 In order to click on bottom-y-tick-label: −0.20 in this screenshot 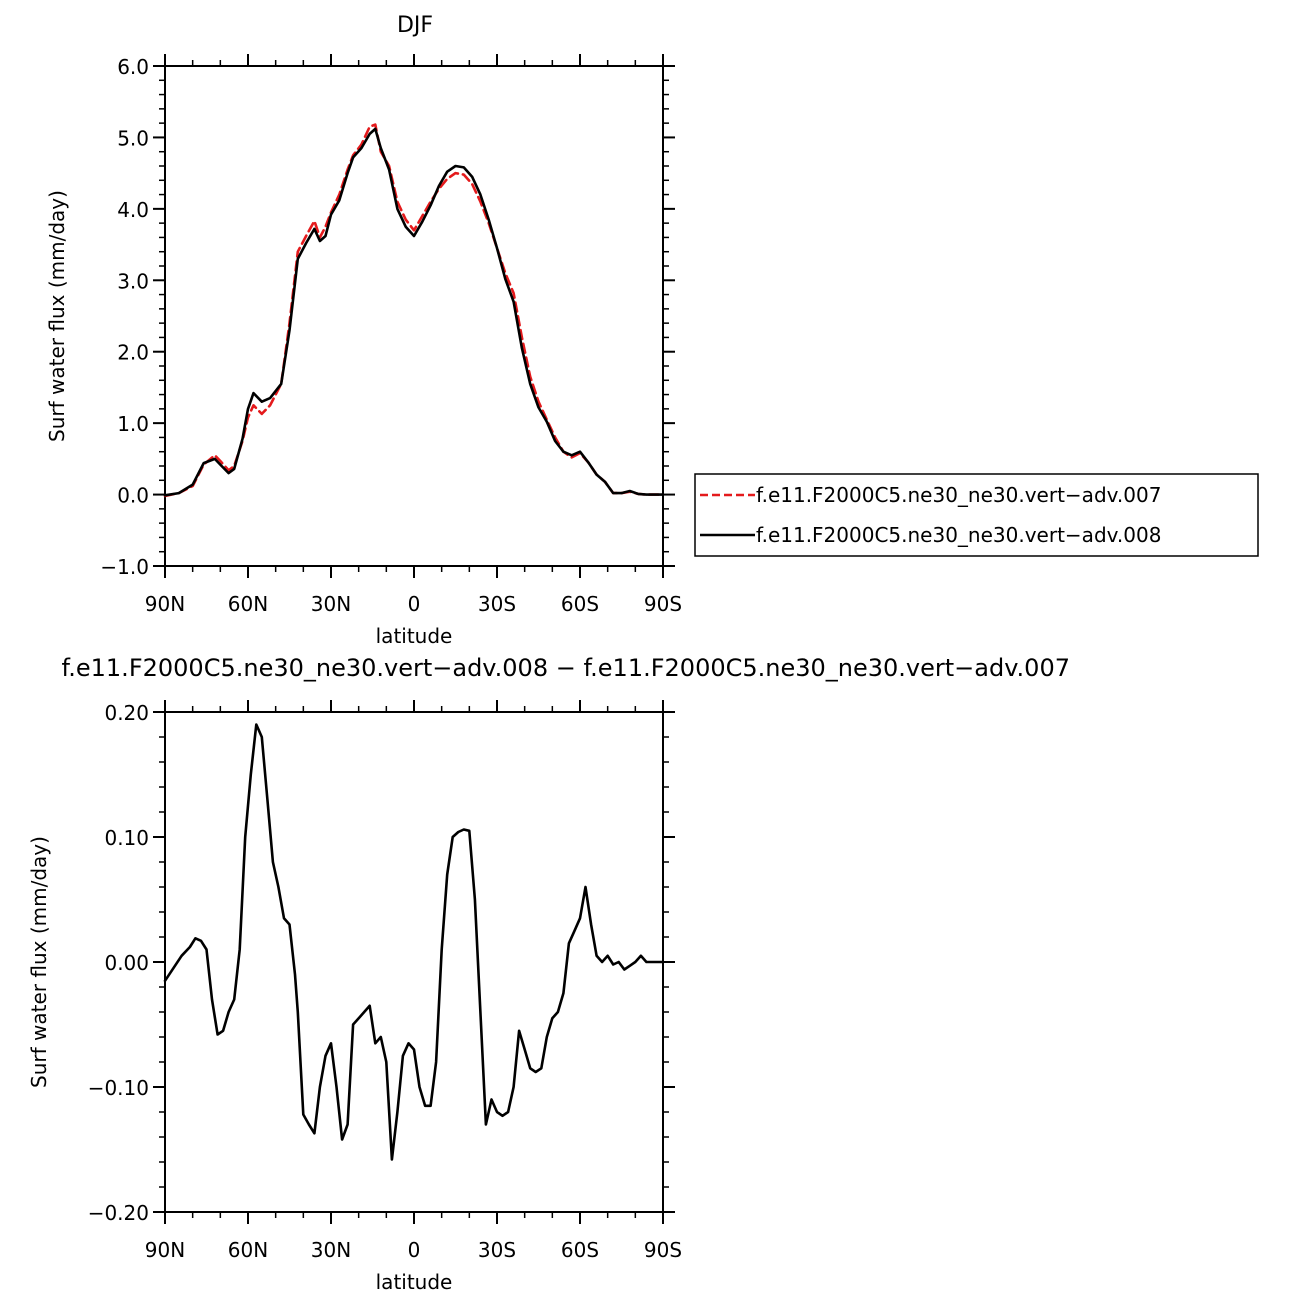, I will do `click(118, 1213)`.